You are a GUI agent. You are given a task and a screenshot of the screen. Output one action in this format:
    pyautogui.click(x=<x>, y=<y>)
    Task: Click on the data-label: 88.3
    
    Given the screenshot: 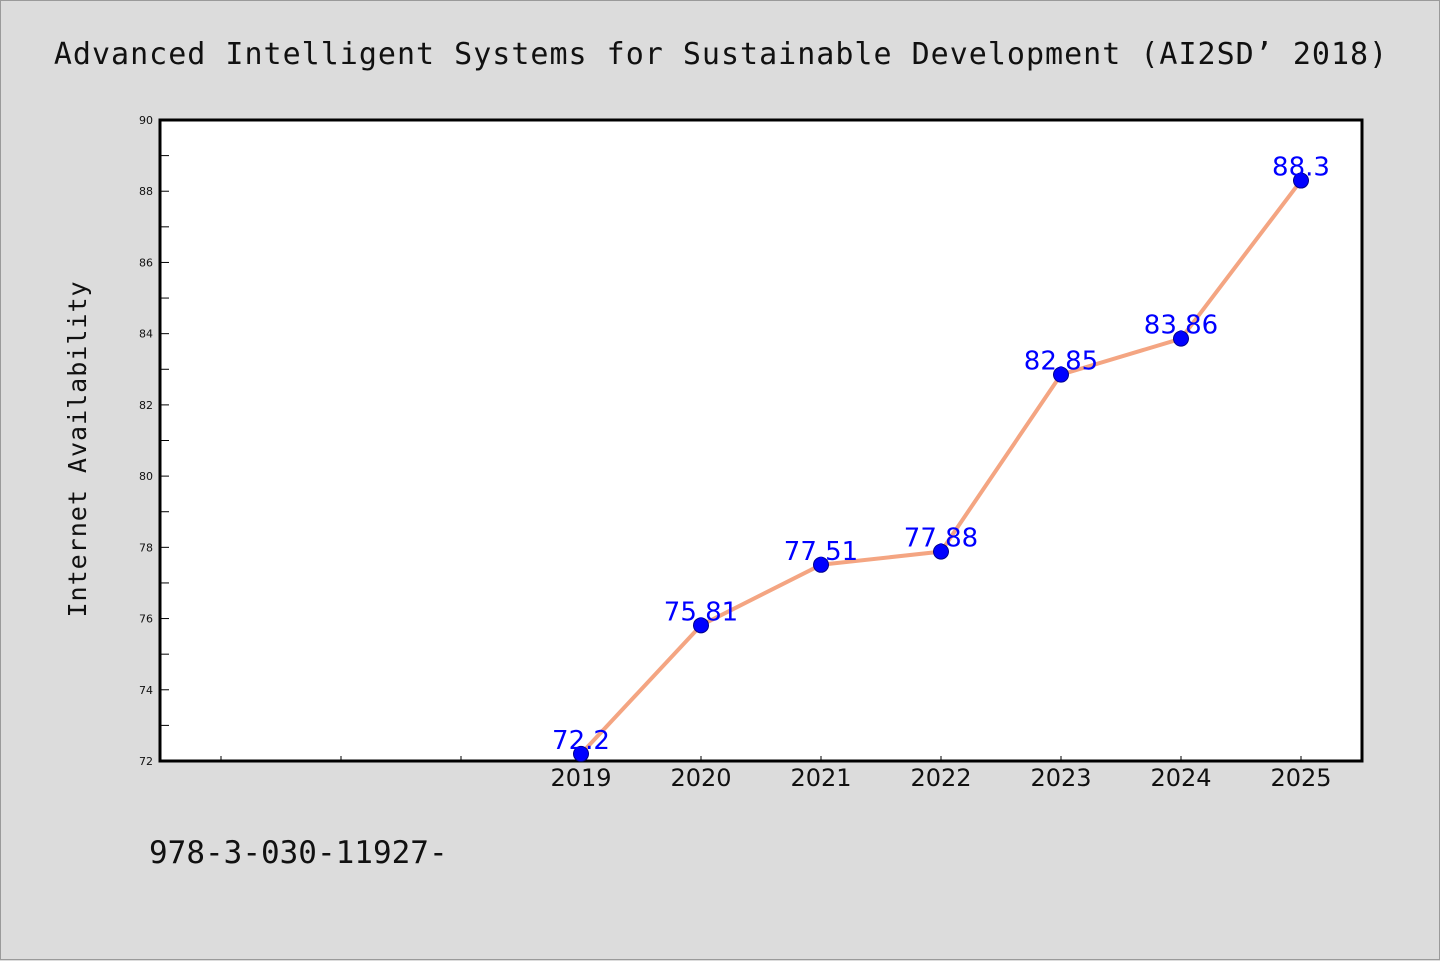 What is the action you would take?
    pyautogui.click(x=1301, y=168)
    